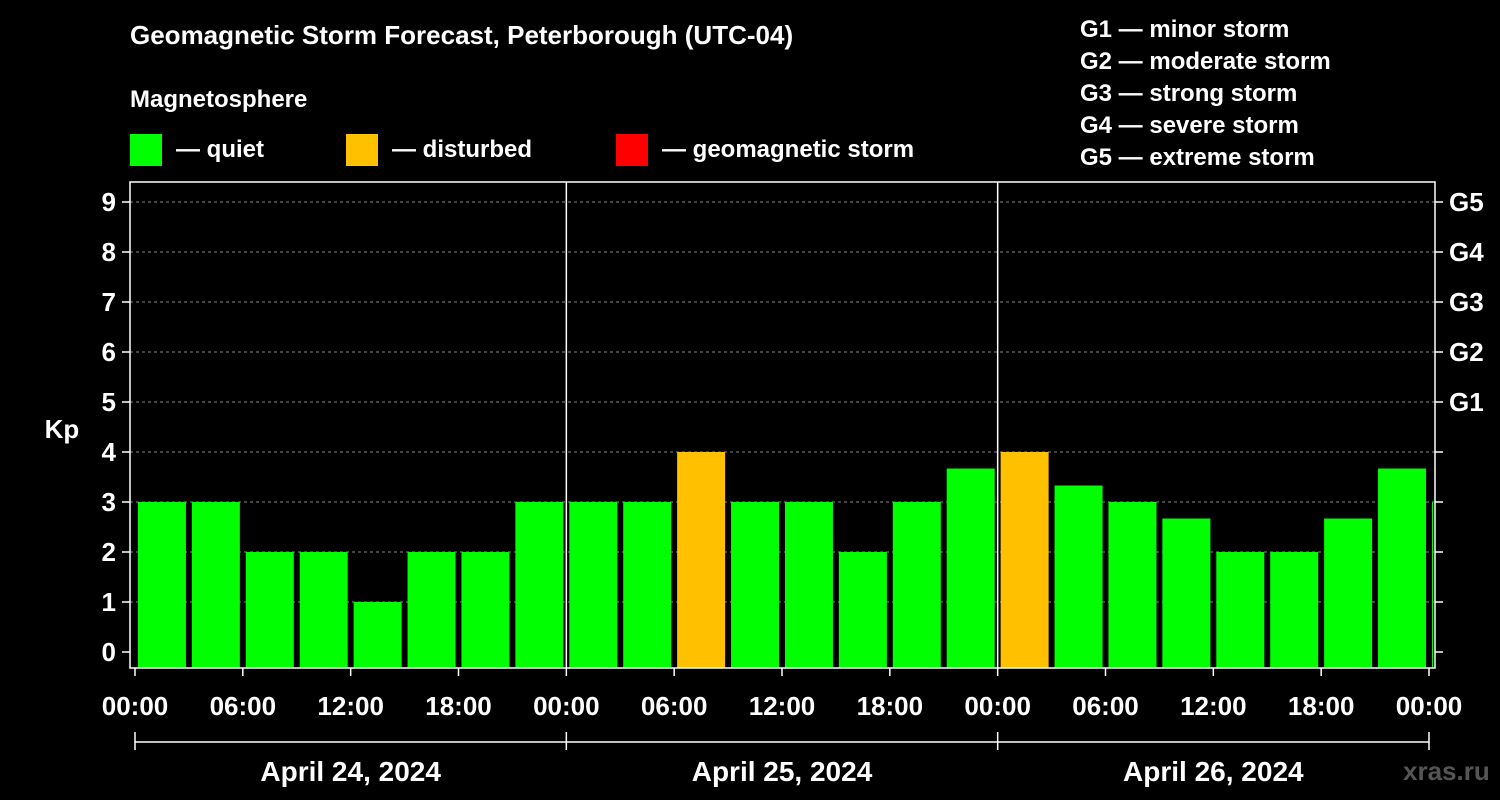 This screenshot has height=800, width=1500. I want to click on y-tick-label: 0, so click(109, 652).